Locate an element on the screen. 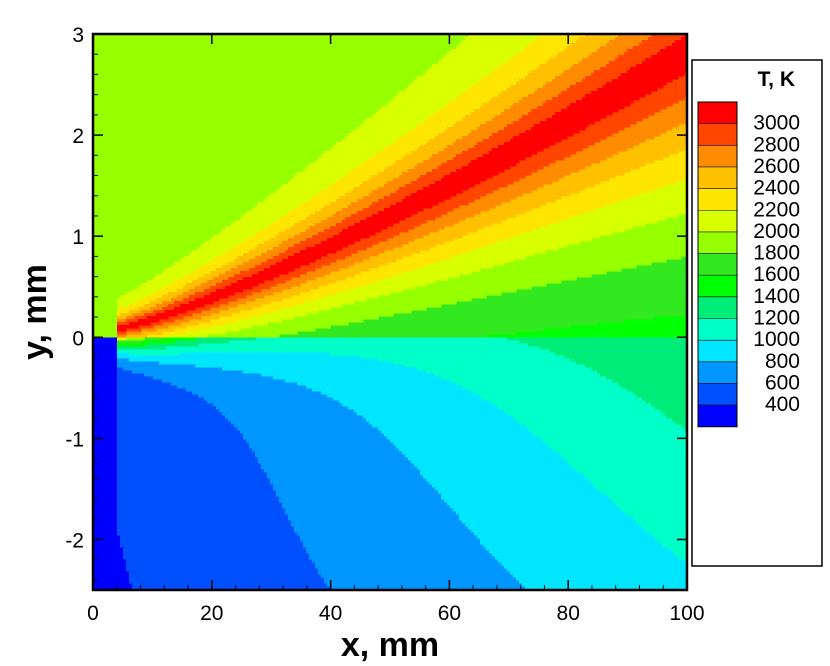  x-axis-title: x, mm is located at coordinates (390, 645).